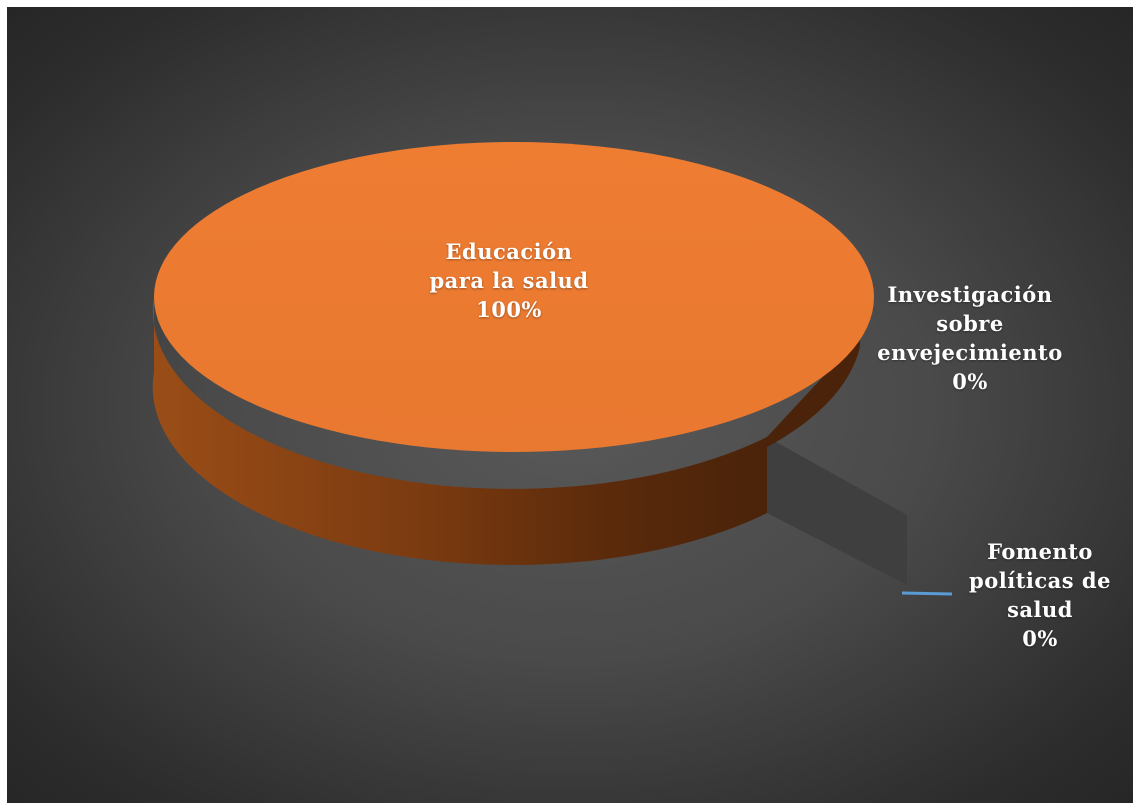  Describe the element at coordinates (1040, 609) in the screenshot. I see `label-line: salud` at that location.